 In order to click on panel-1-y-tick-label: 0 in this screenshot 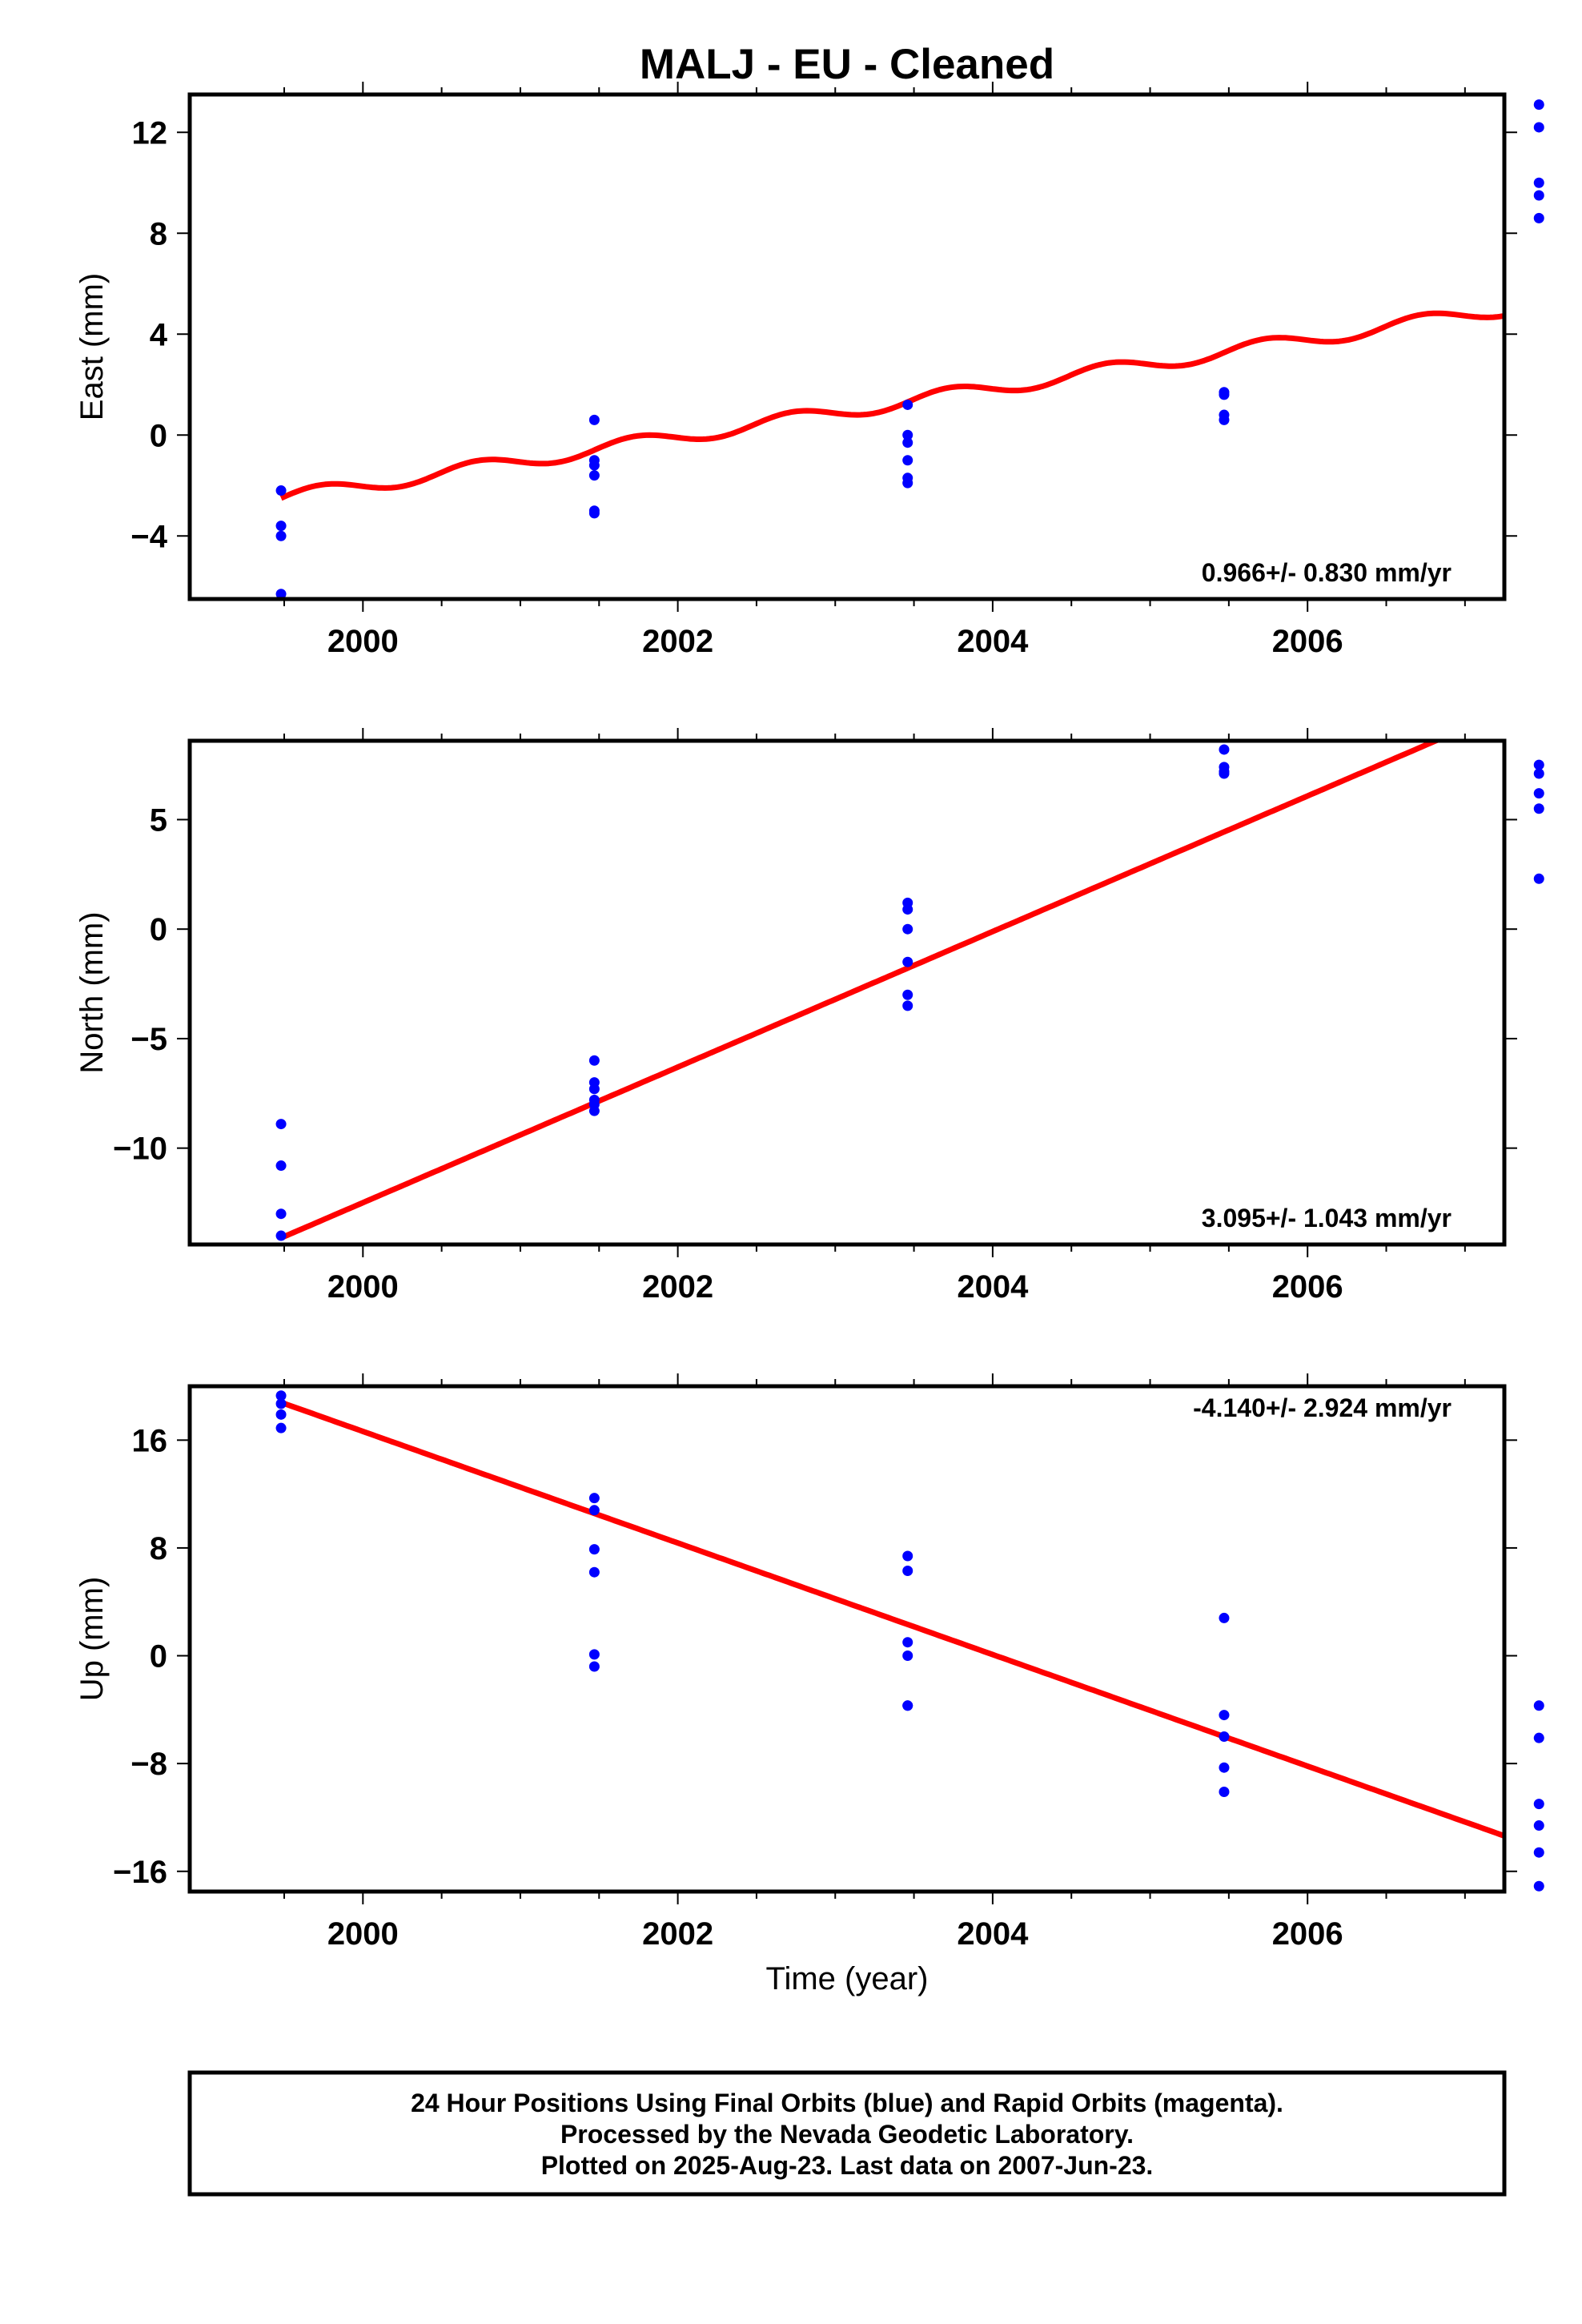, I will do `click(158, 436)`.